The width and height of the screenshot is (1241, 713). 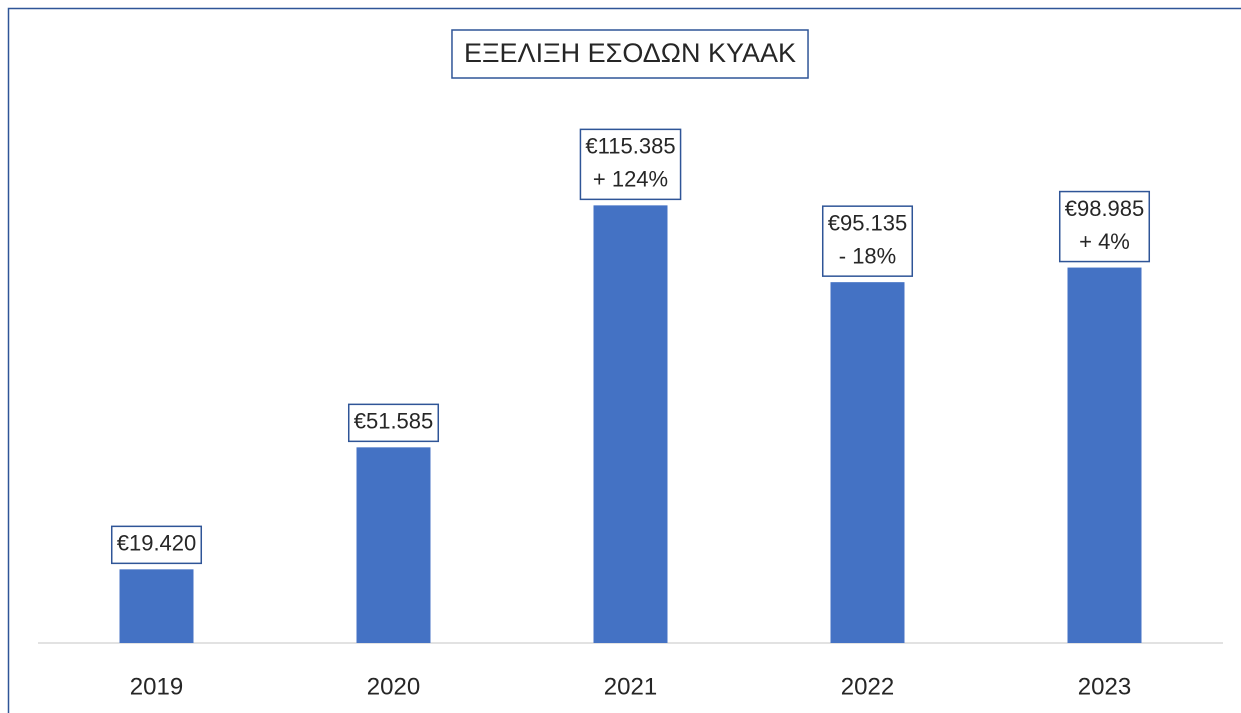 I want to click on data-label: €19.420, so click(x=157, y=543).